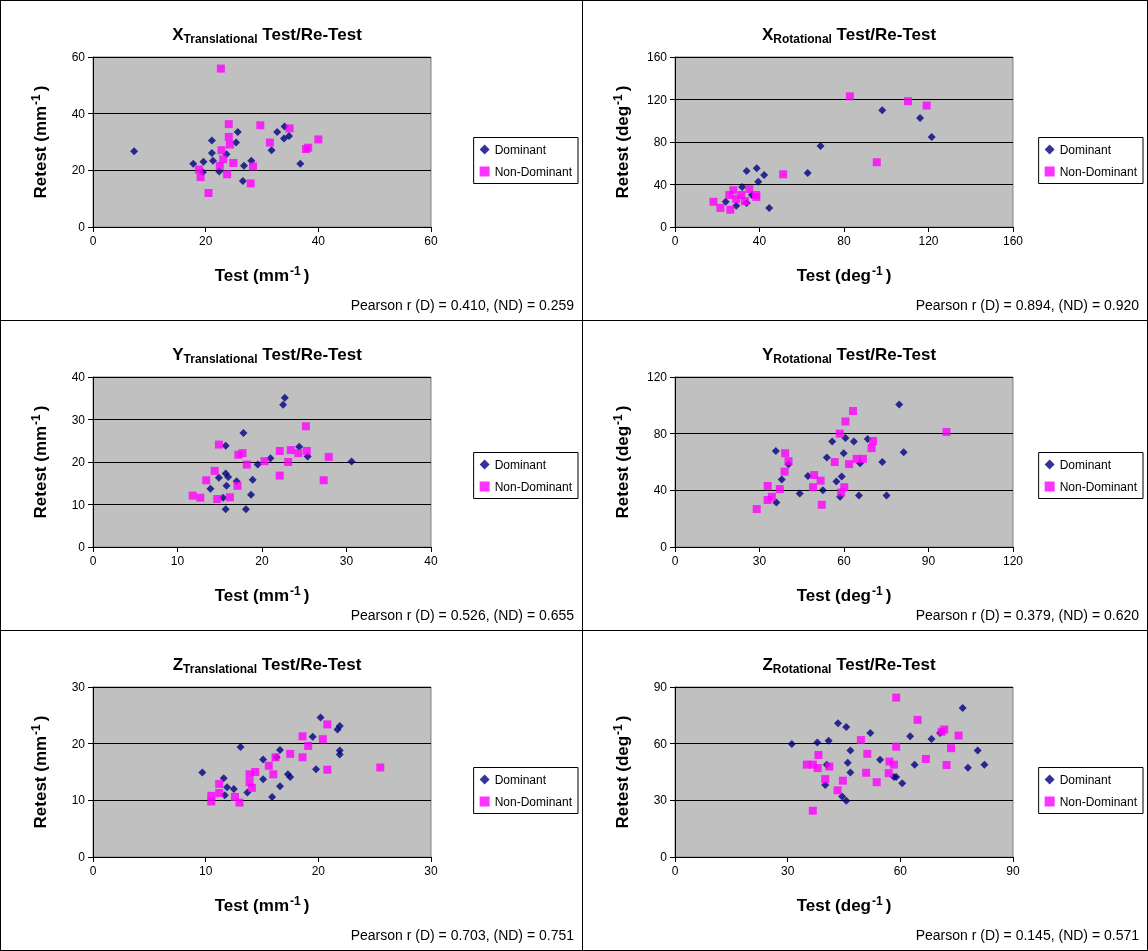 The height and width of the screenshot is (951, 1148). I want to click on text: Pearson r (D) = 0.894, (ND) = 0.920, so click(1027, 305).